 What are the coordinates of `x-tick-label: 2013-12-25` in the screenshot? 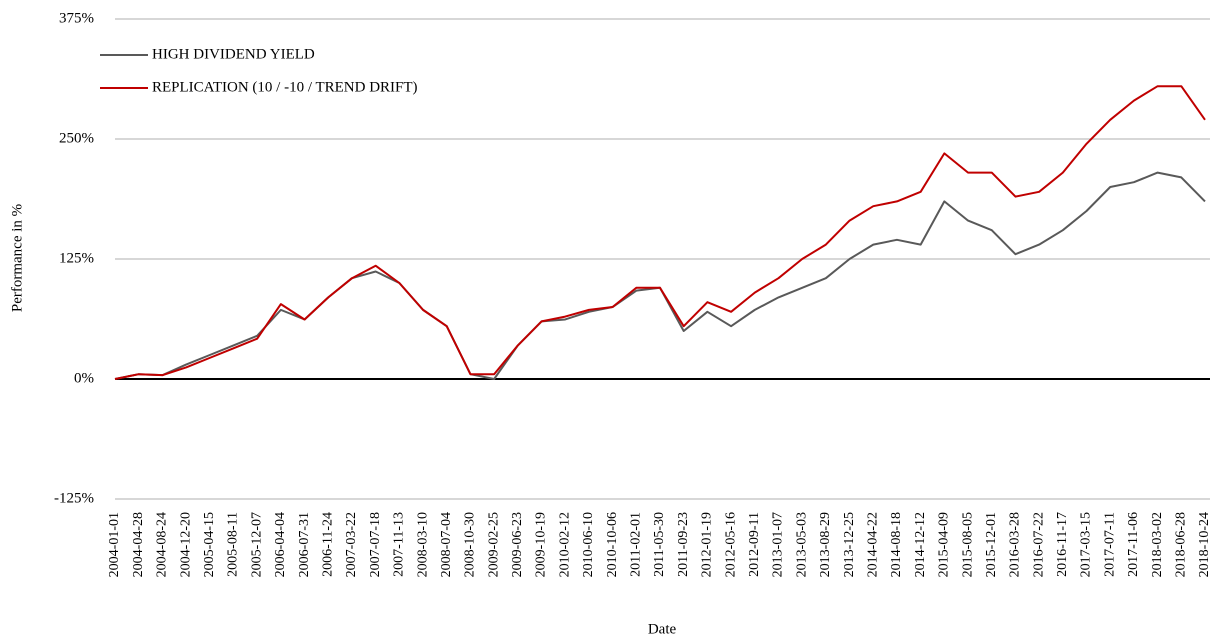 It's located at (849, 544).